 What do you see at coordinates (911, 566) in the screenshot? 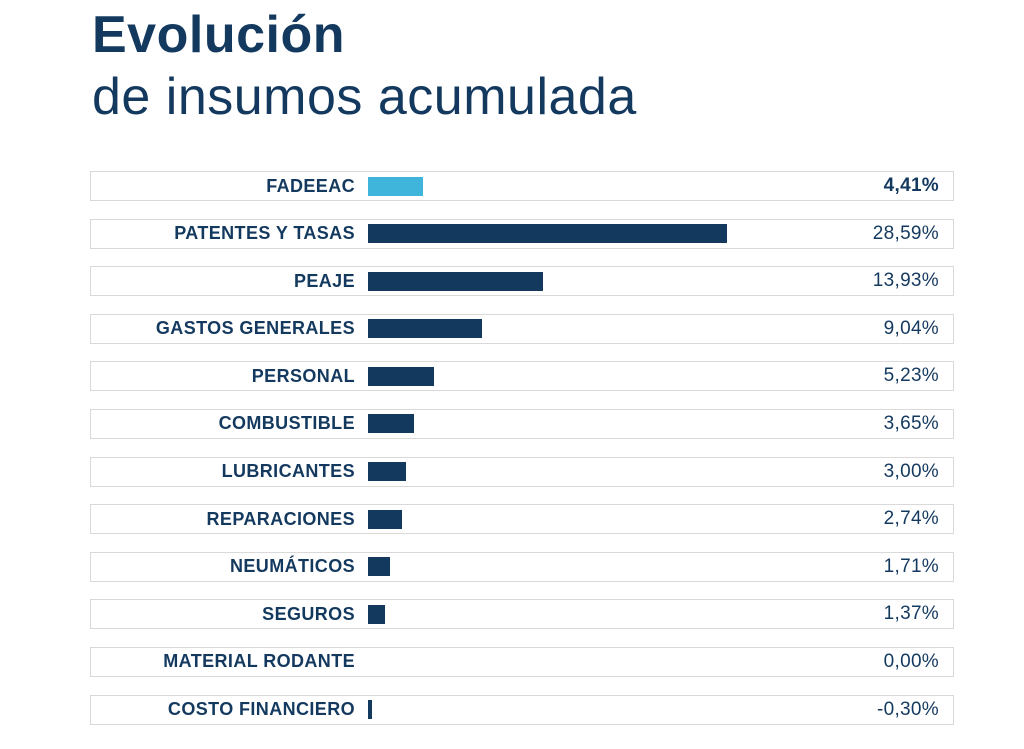
I see `row-value: 1,71%` at bounding box center [911, 566].